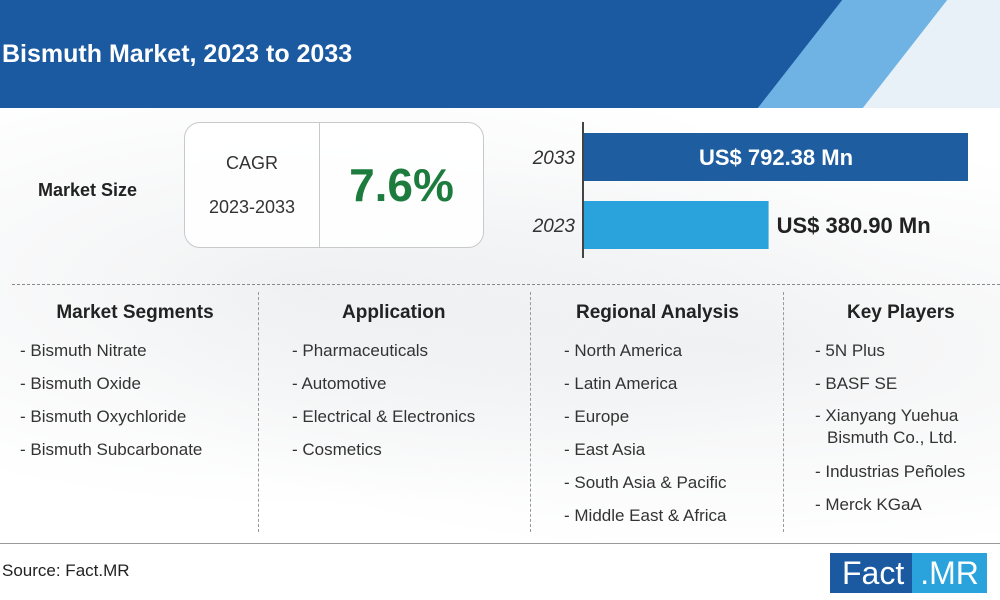  Describe the element at coordinates (597, 416) in the screenshot. I see `list-item: - Europe` at that location.